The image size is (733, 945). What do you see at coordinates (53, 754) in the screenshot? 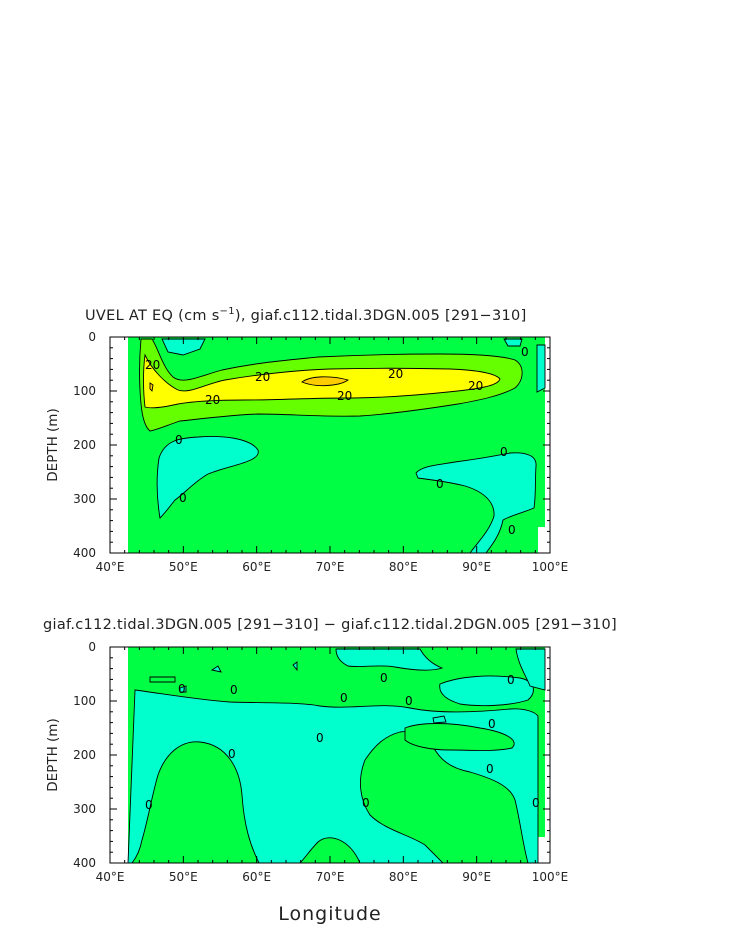
I see `panel-2-y-axis-label: DEPTH (m)` at bounding box center [53, 754].